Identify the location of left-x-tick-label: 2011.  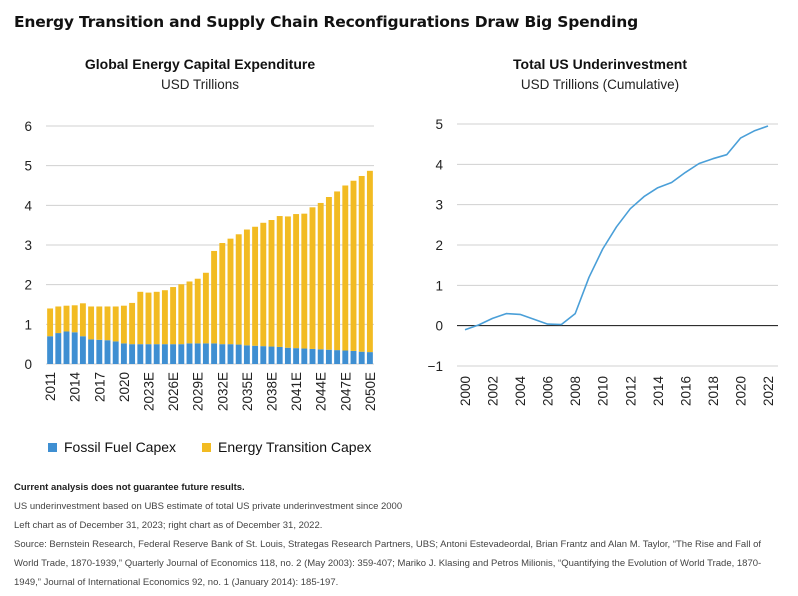
(50, 386).